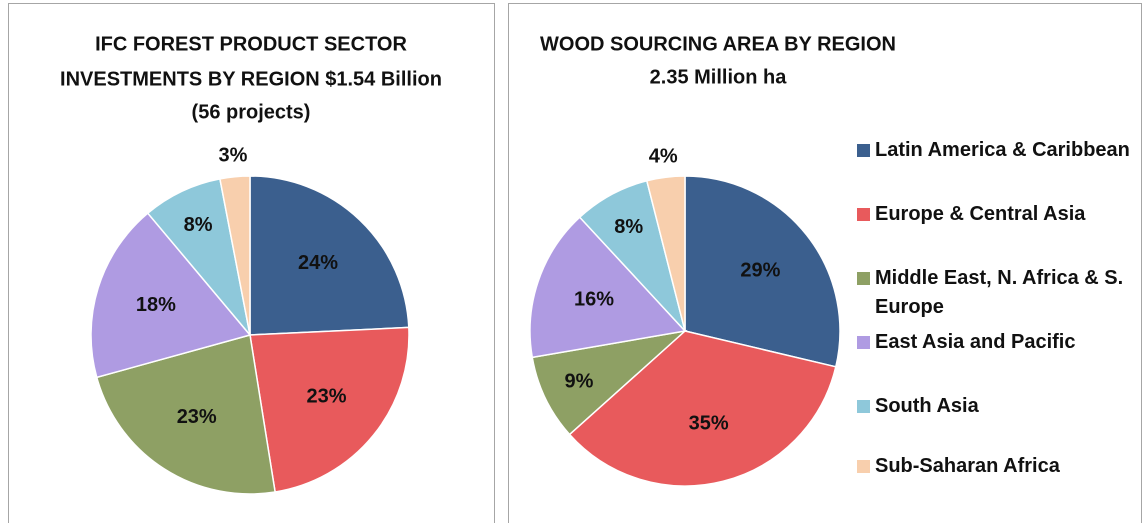  Describe the element at coordinates (251, 44) in the screenshot. I see `chart-title: IFC FOREST PRODUCT SECTOR` at that location.